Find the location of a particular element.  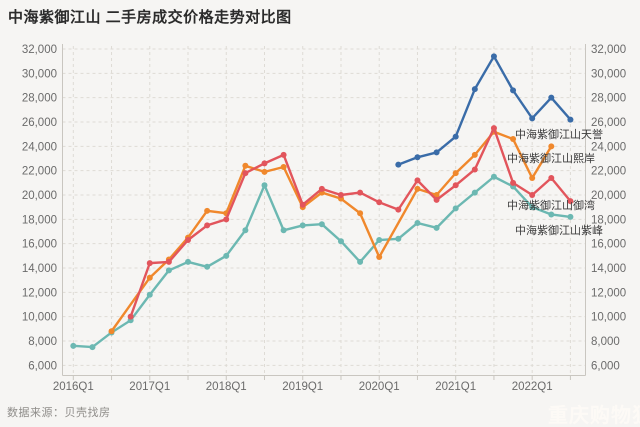

x-axis-tick-label: 2021Q1 is located at coordinates (455, 387).